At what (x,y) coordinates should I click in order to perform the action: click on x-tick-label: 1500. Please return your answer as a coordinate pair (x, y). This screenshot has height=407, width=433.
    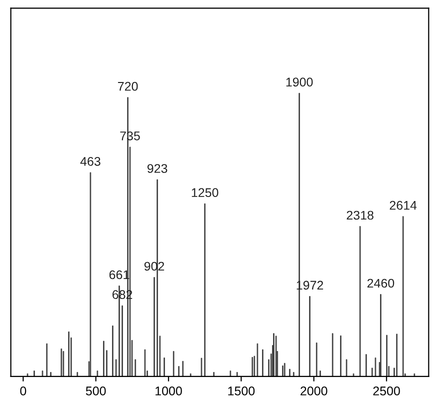
    Looking at the image, I should click on (241, 391).